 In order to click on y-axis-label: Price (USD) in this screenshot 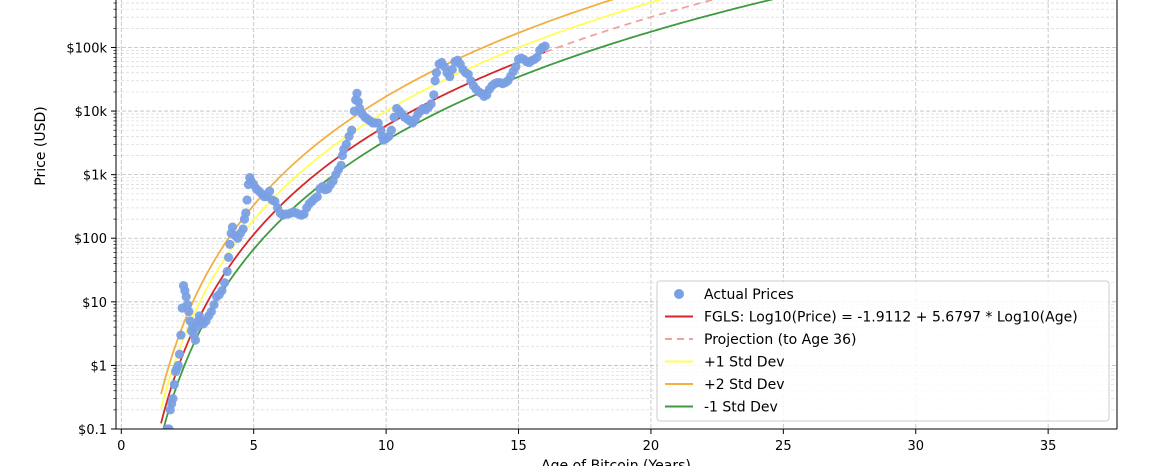, I will do `click(41, 145)`.